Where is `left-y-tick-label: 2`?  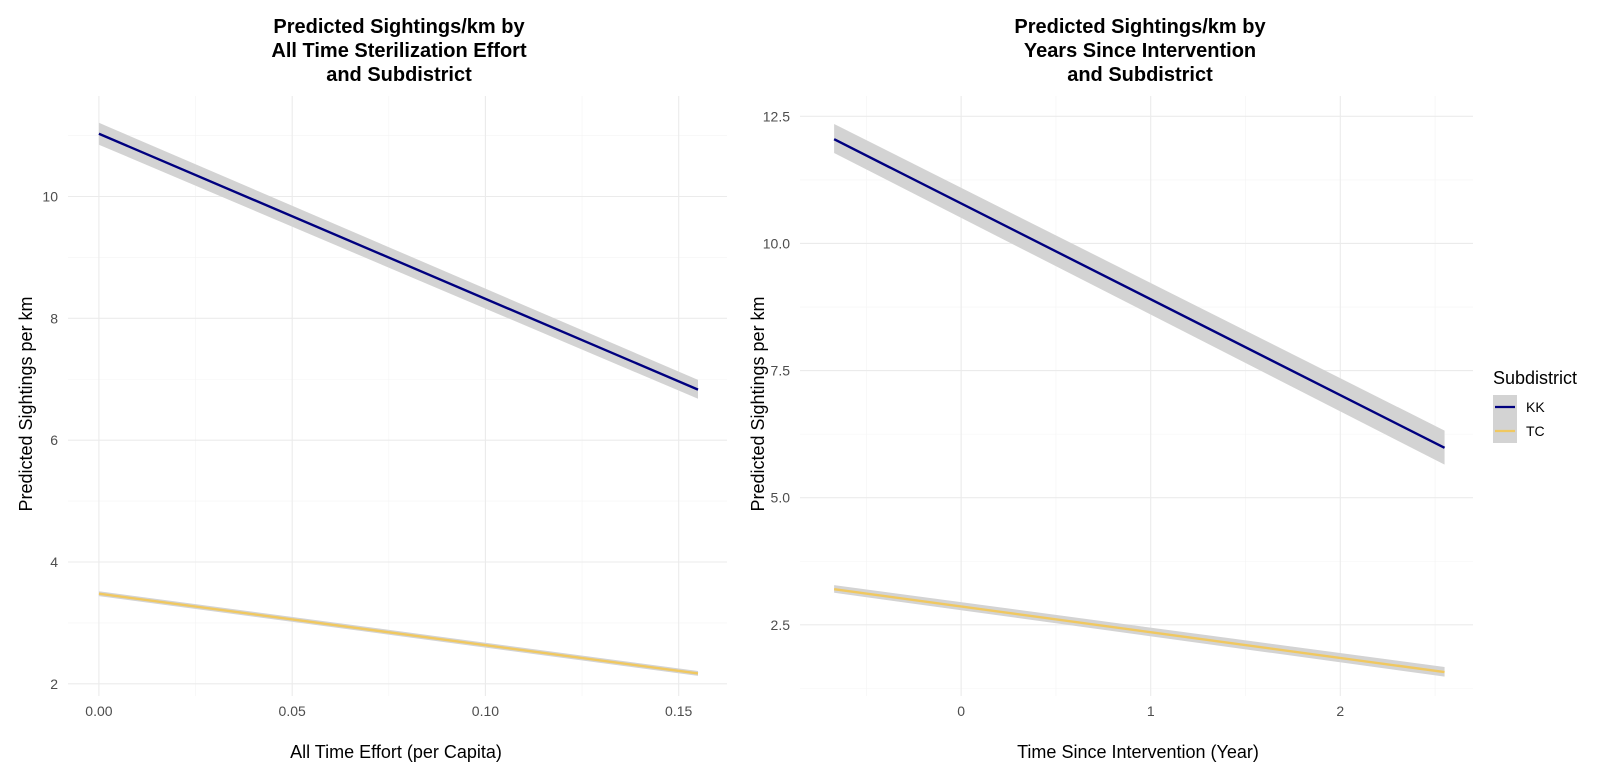 left-y-tick-label: 2 is located at coordinates (54, 684).